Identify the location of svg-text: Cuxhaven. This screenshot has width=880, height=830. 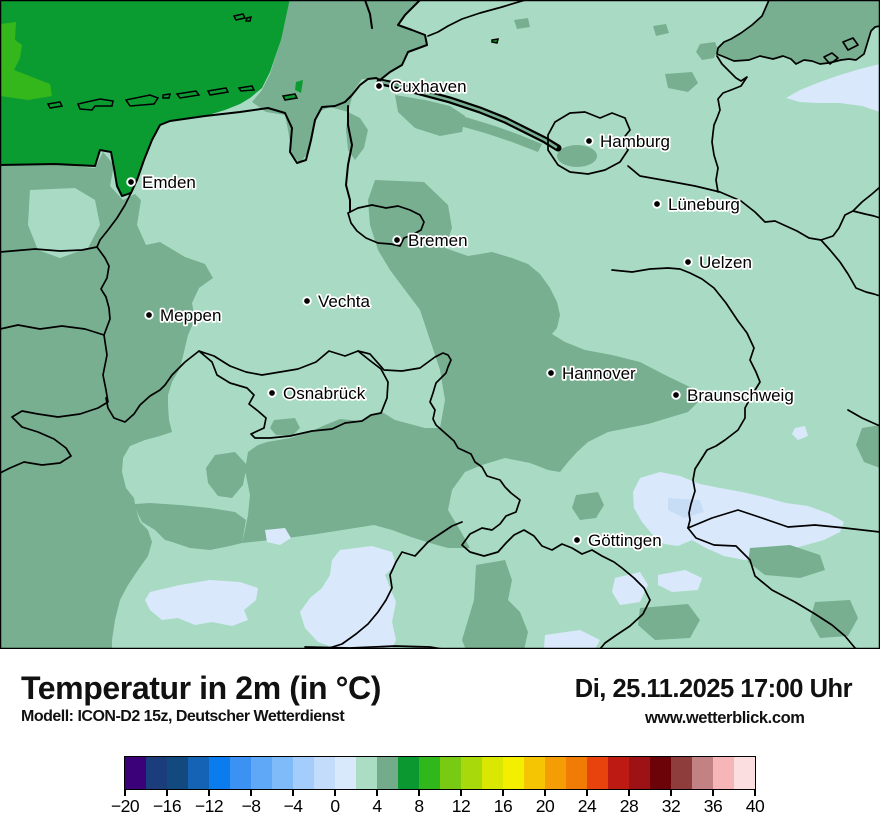
(428, 86).